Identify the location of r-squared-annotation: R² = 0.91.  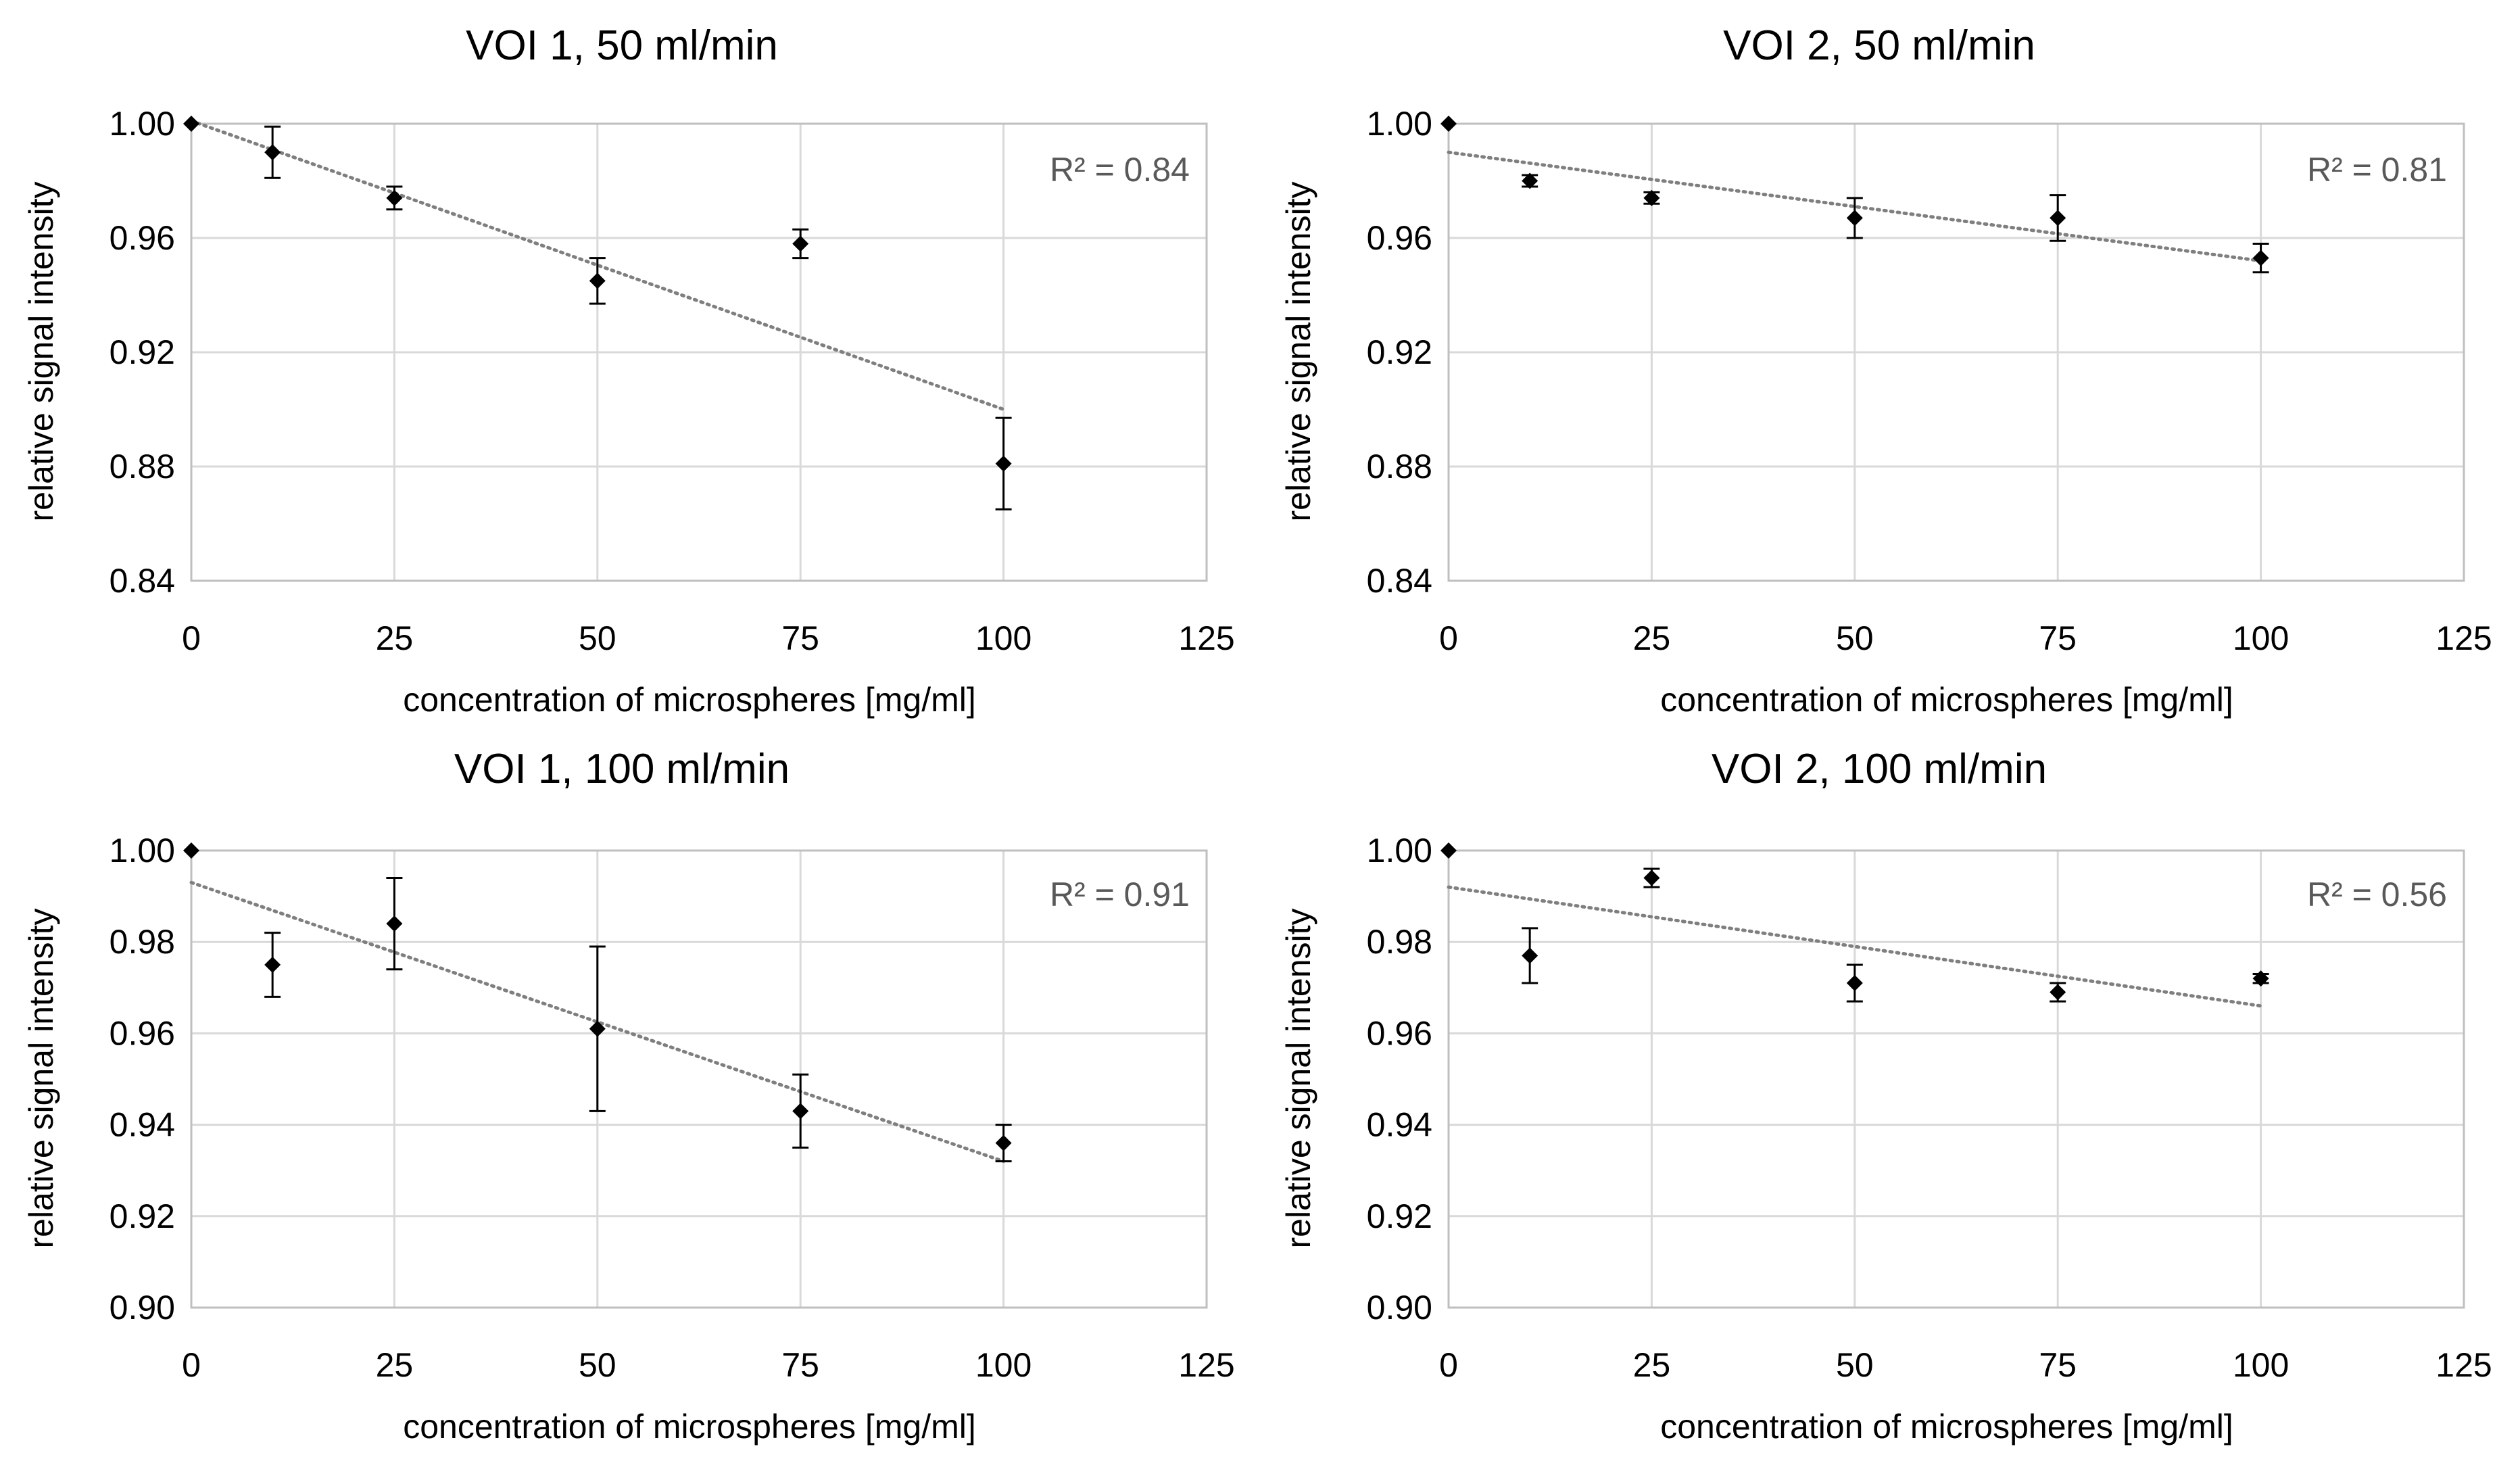
(1120, 895).